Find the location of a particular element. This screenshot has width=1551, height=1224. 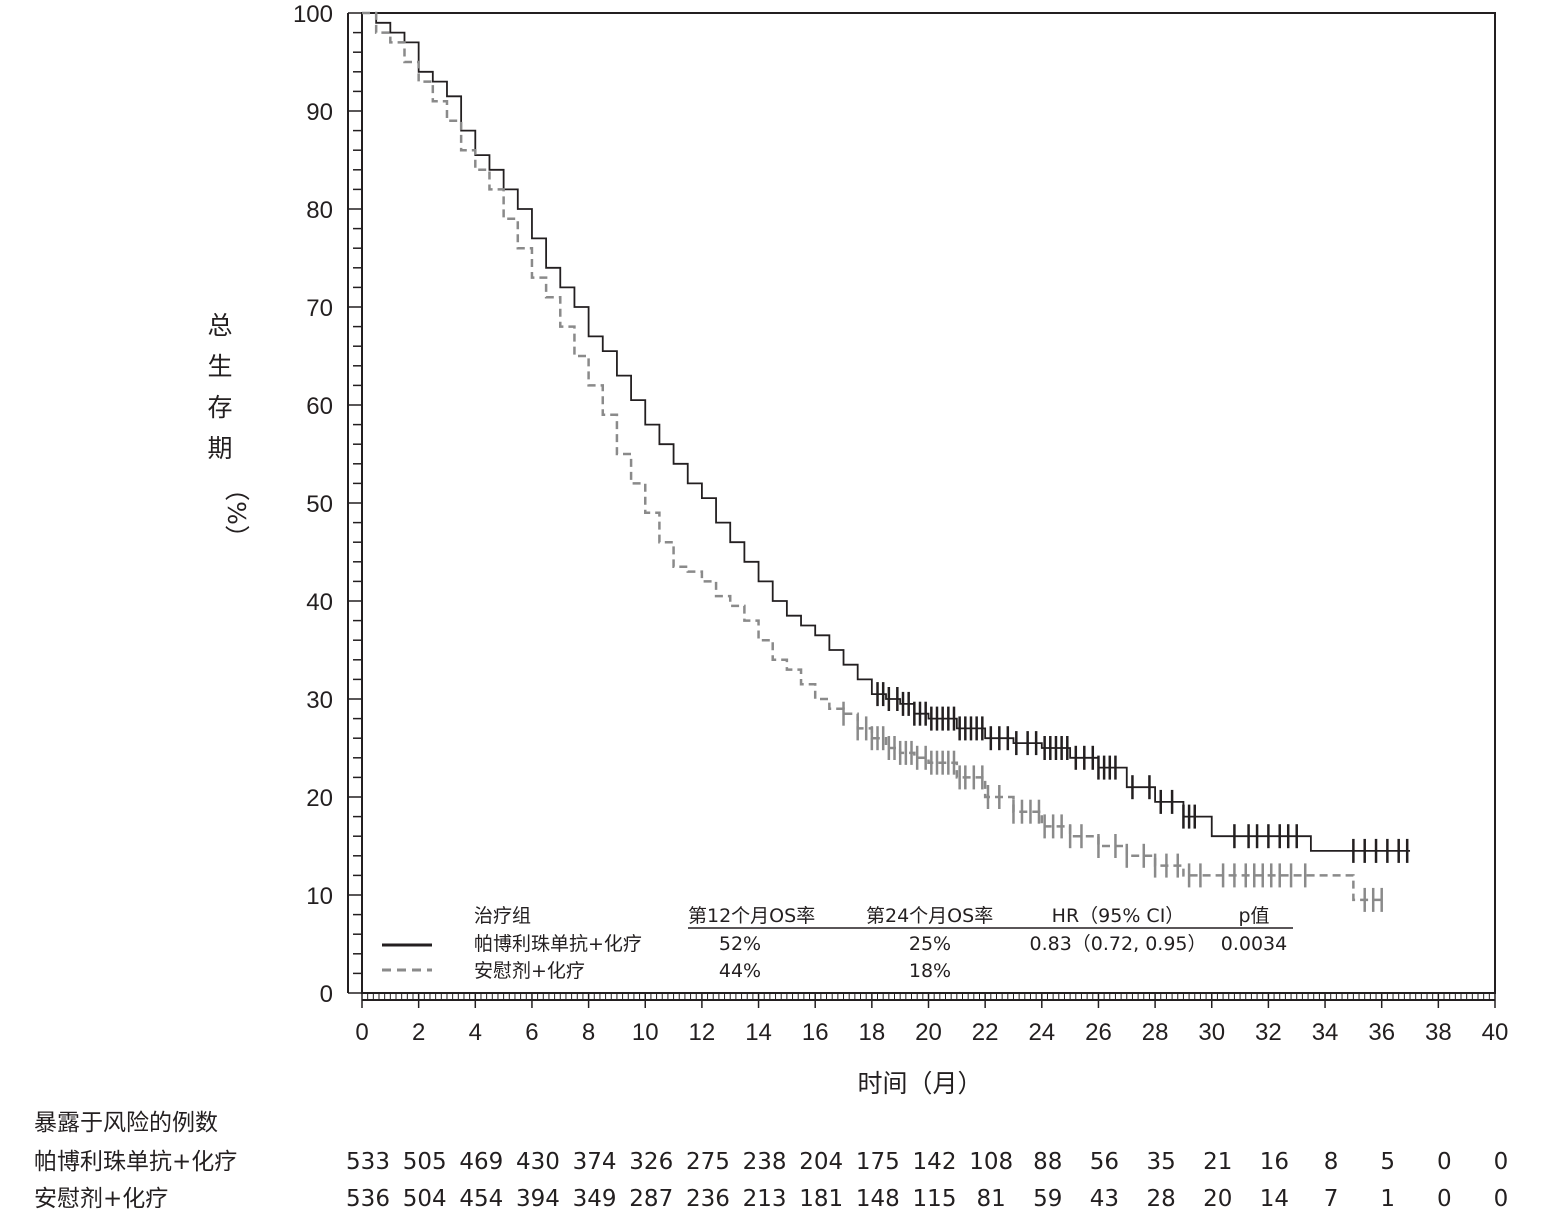

x-tick-label: 34 is located at coordinates (1325, 1032).